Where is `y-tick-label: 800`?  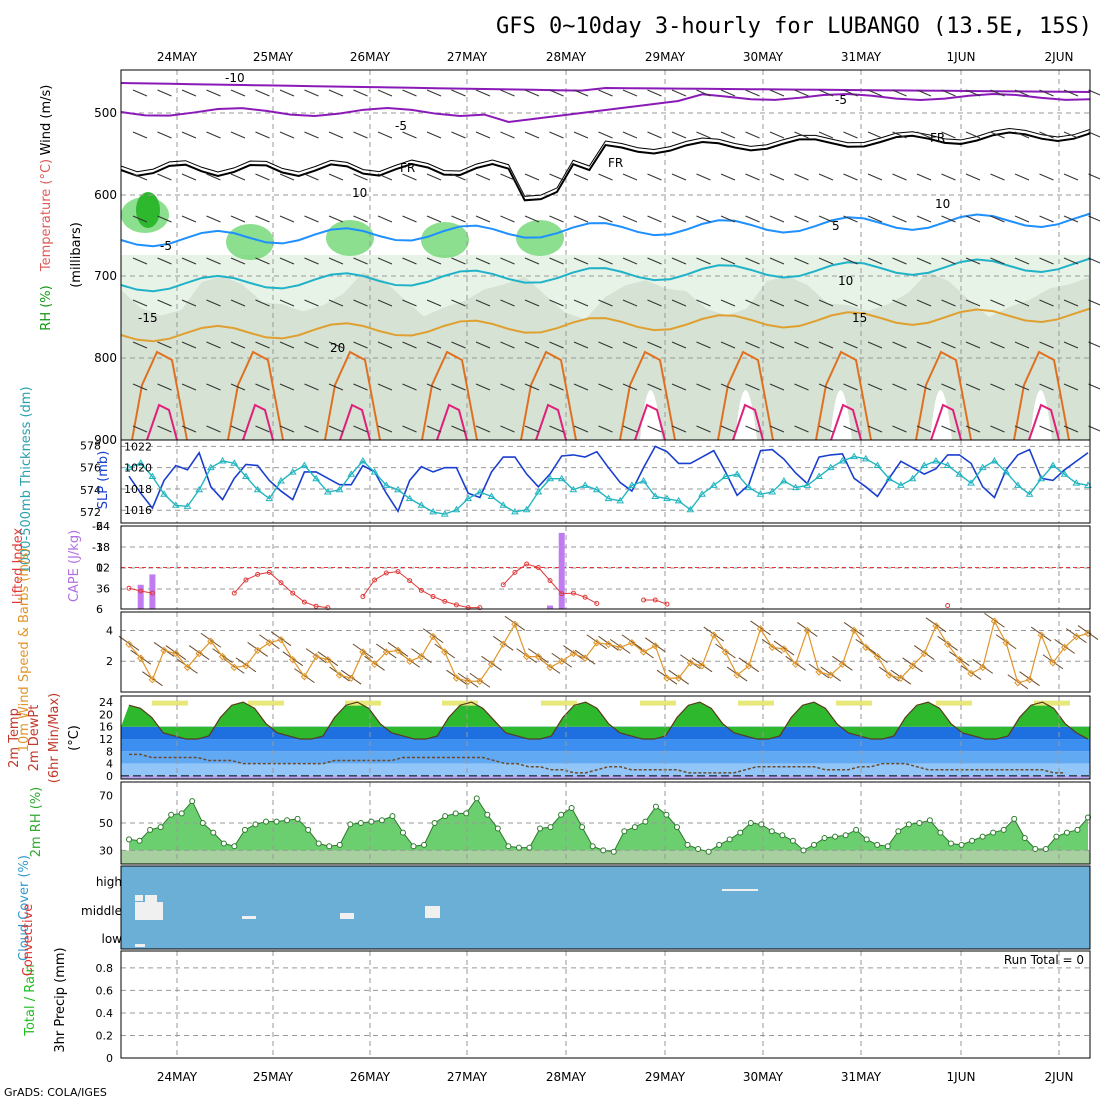 y-tick-label: 800 is located at coordinates (105, 358).